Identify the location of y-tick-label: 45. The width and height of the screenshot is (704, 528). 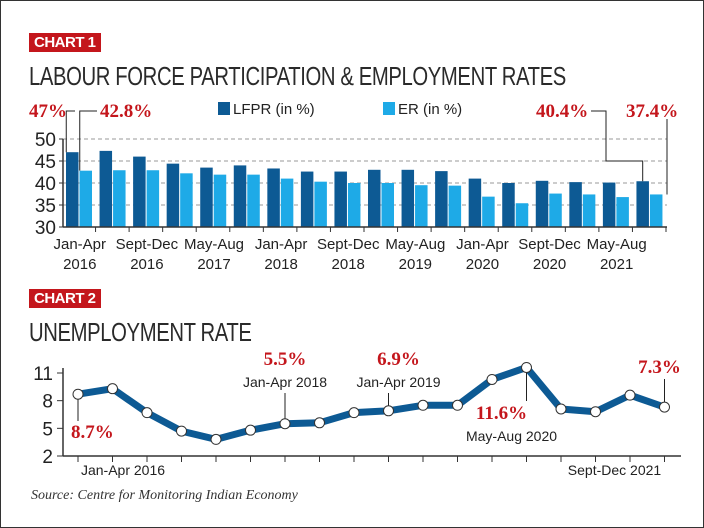
(45, 162).